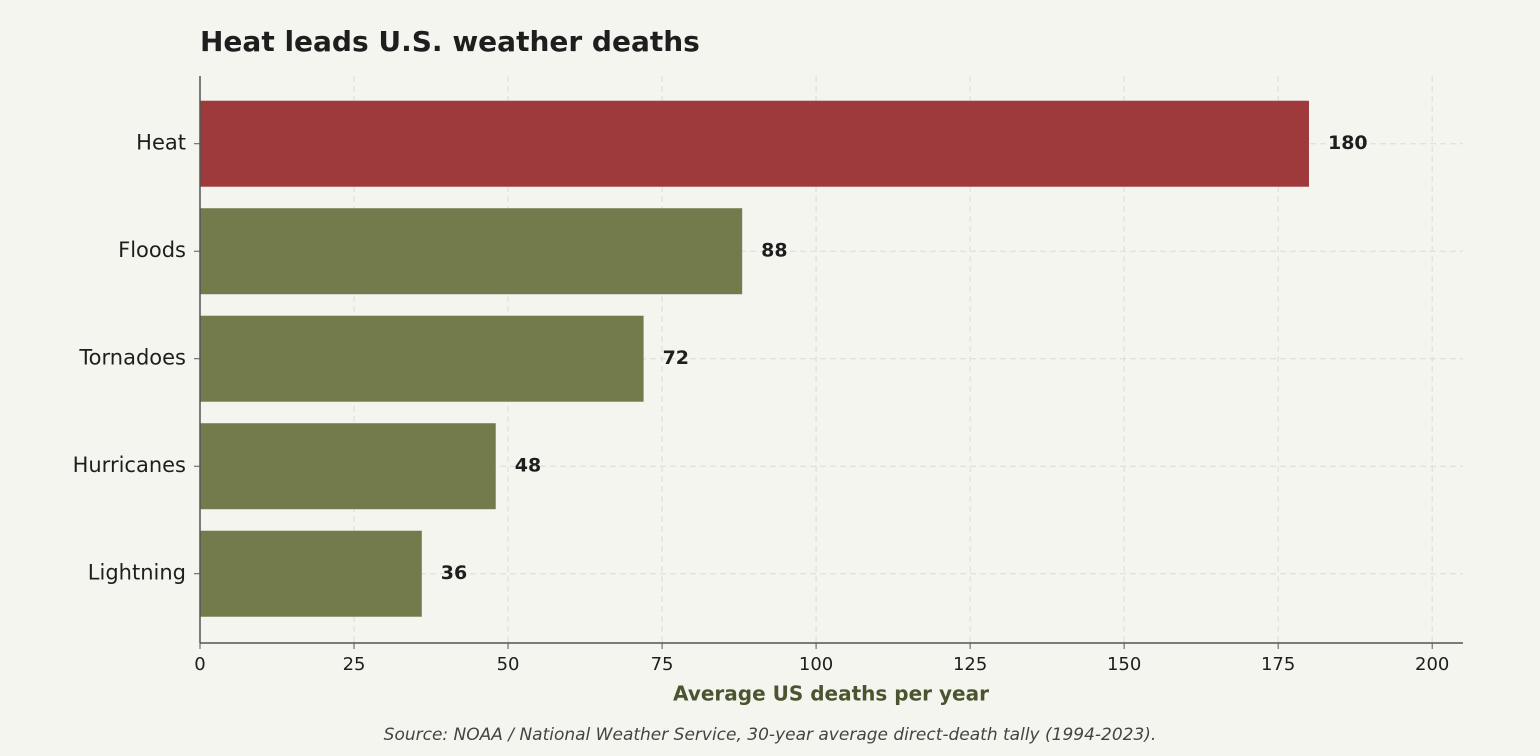  I want to click on value-label: 36, so click(454, 573).